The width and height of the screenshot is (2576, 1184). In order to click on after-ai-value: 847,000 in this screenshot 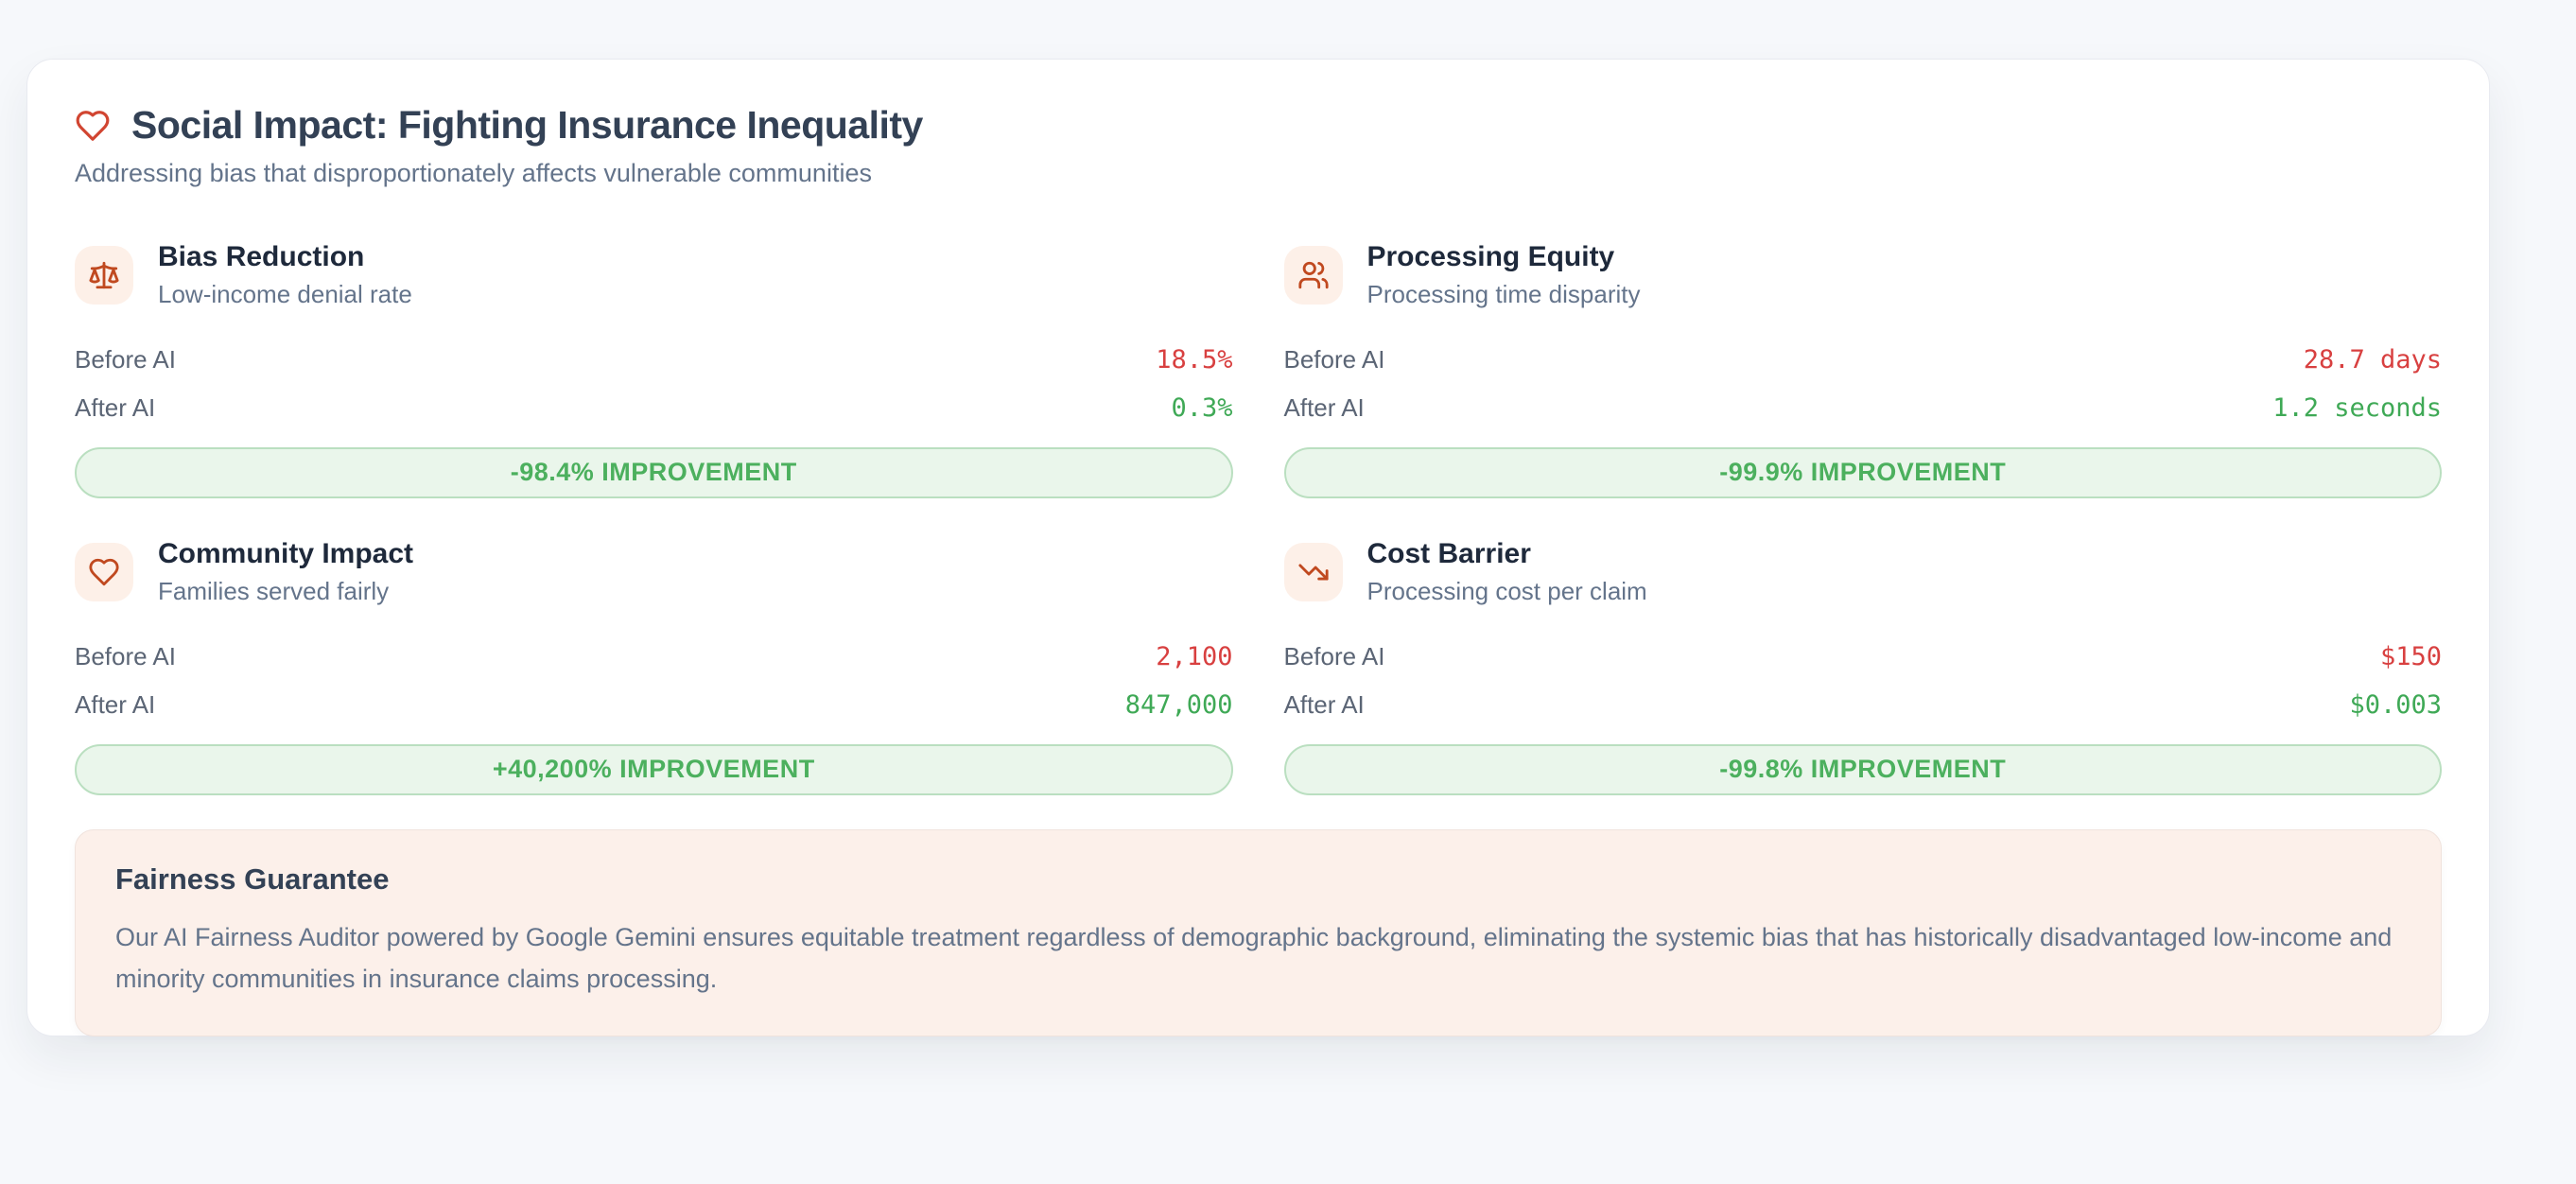, I will do `click(1178, 705)`.